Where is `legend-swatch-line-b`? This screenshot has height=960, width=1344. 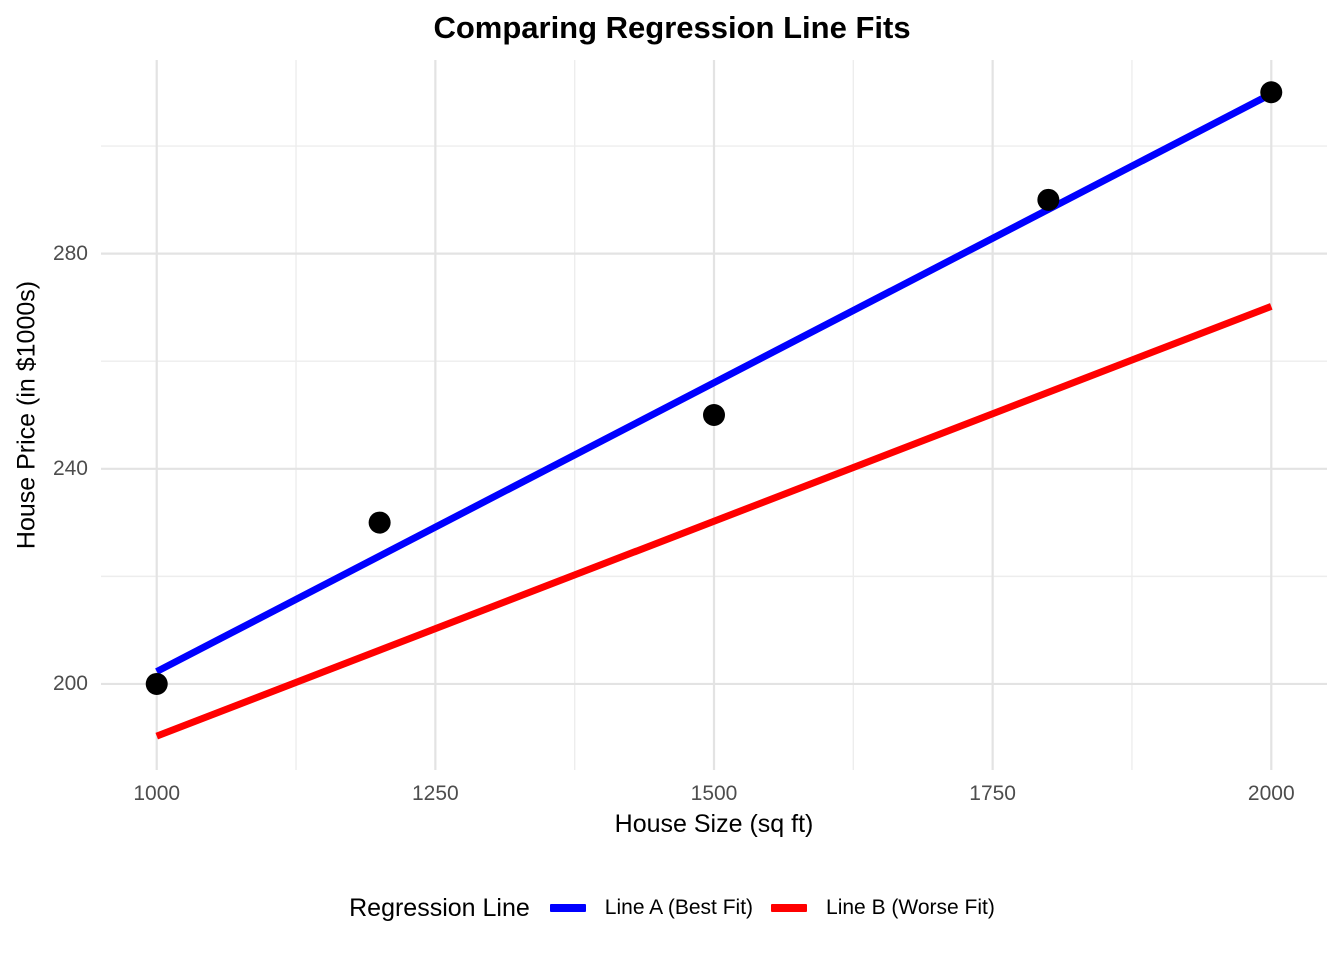
legend-swatch-line-b is located at coordinates (789, 908).